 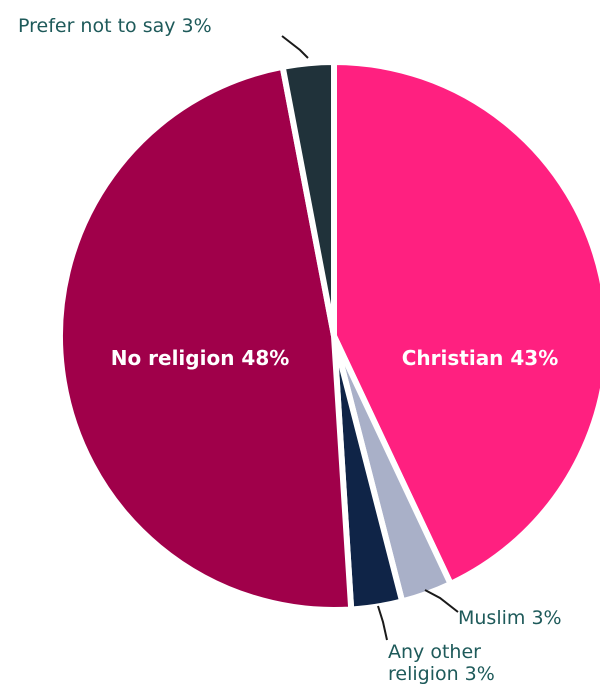 I want to click on leader-line-muslim, so click(x=441, y=601).